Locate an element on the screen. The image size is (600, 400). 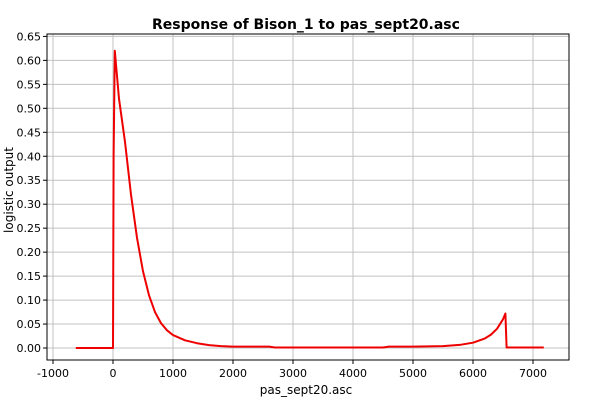
y-tick-label: 0.45 is located at coordinates (29, 132).